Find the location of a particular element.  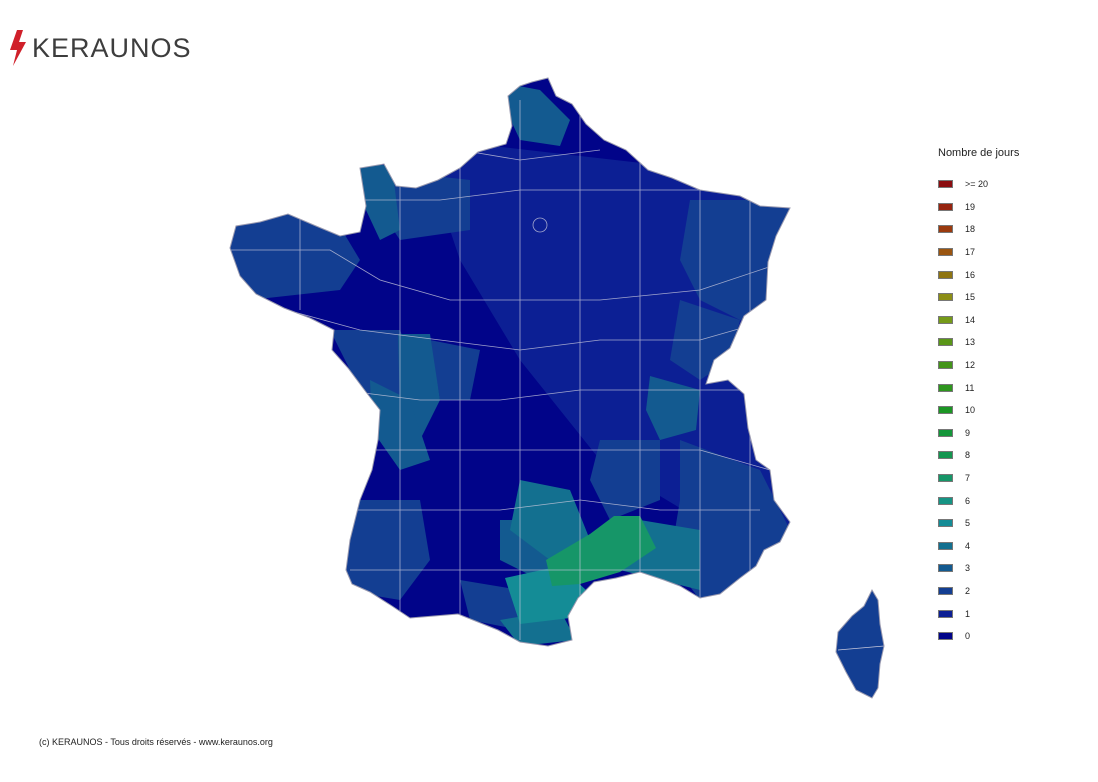

region-gard-herault is located at coordinates (601, 551).